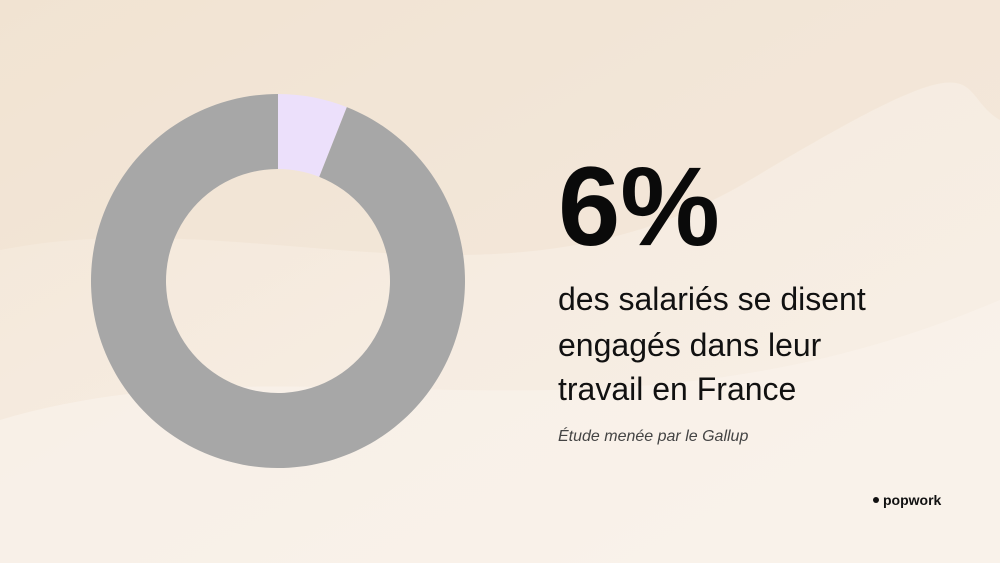 The width and height of the screenshot is (1000, 563). I want to click on headline-value: 6%, so click(639, 206).